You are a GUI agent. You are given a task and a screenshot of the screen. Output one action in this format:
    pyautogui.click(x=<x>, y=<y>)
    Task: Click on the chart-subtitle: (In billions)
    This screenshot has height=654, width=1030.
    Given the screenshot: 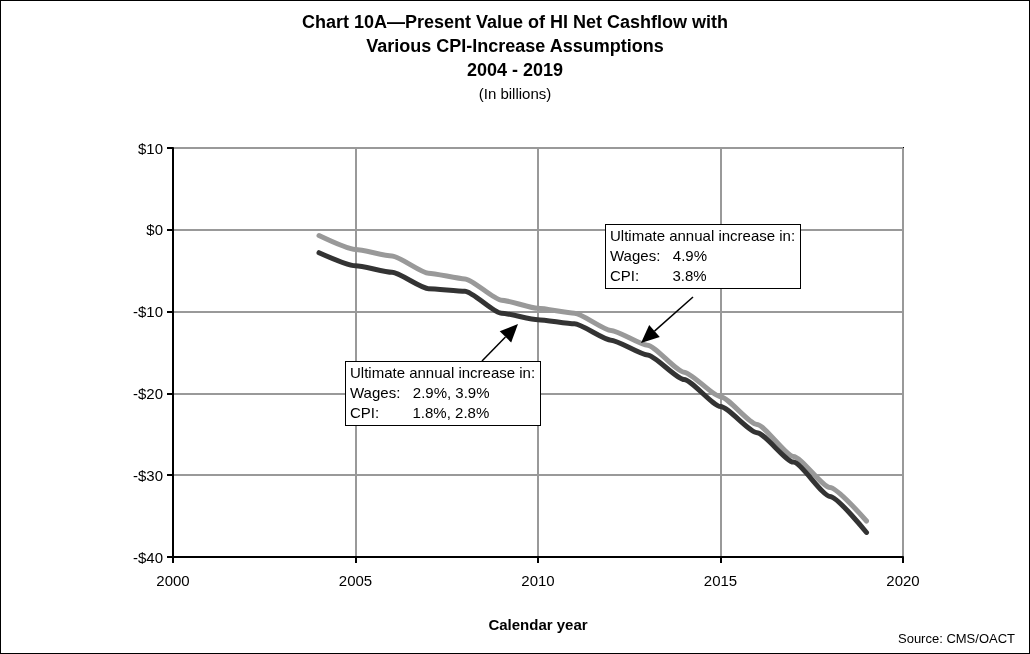 What is the action you would take?
    pyautogui.click(x=515, y=93)
    